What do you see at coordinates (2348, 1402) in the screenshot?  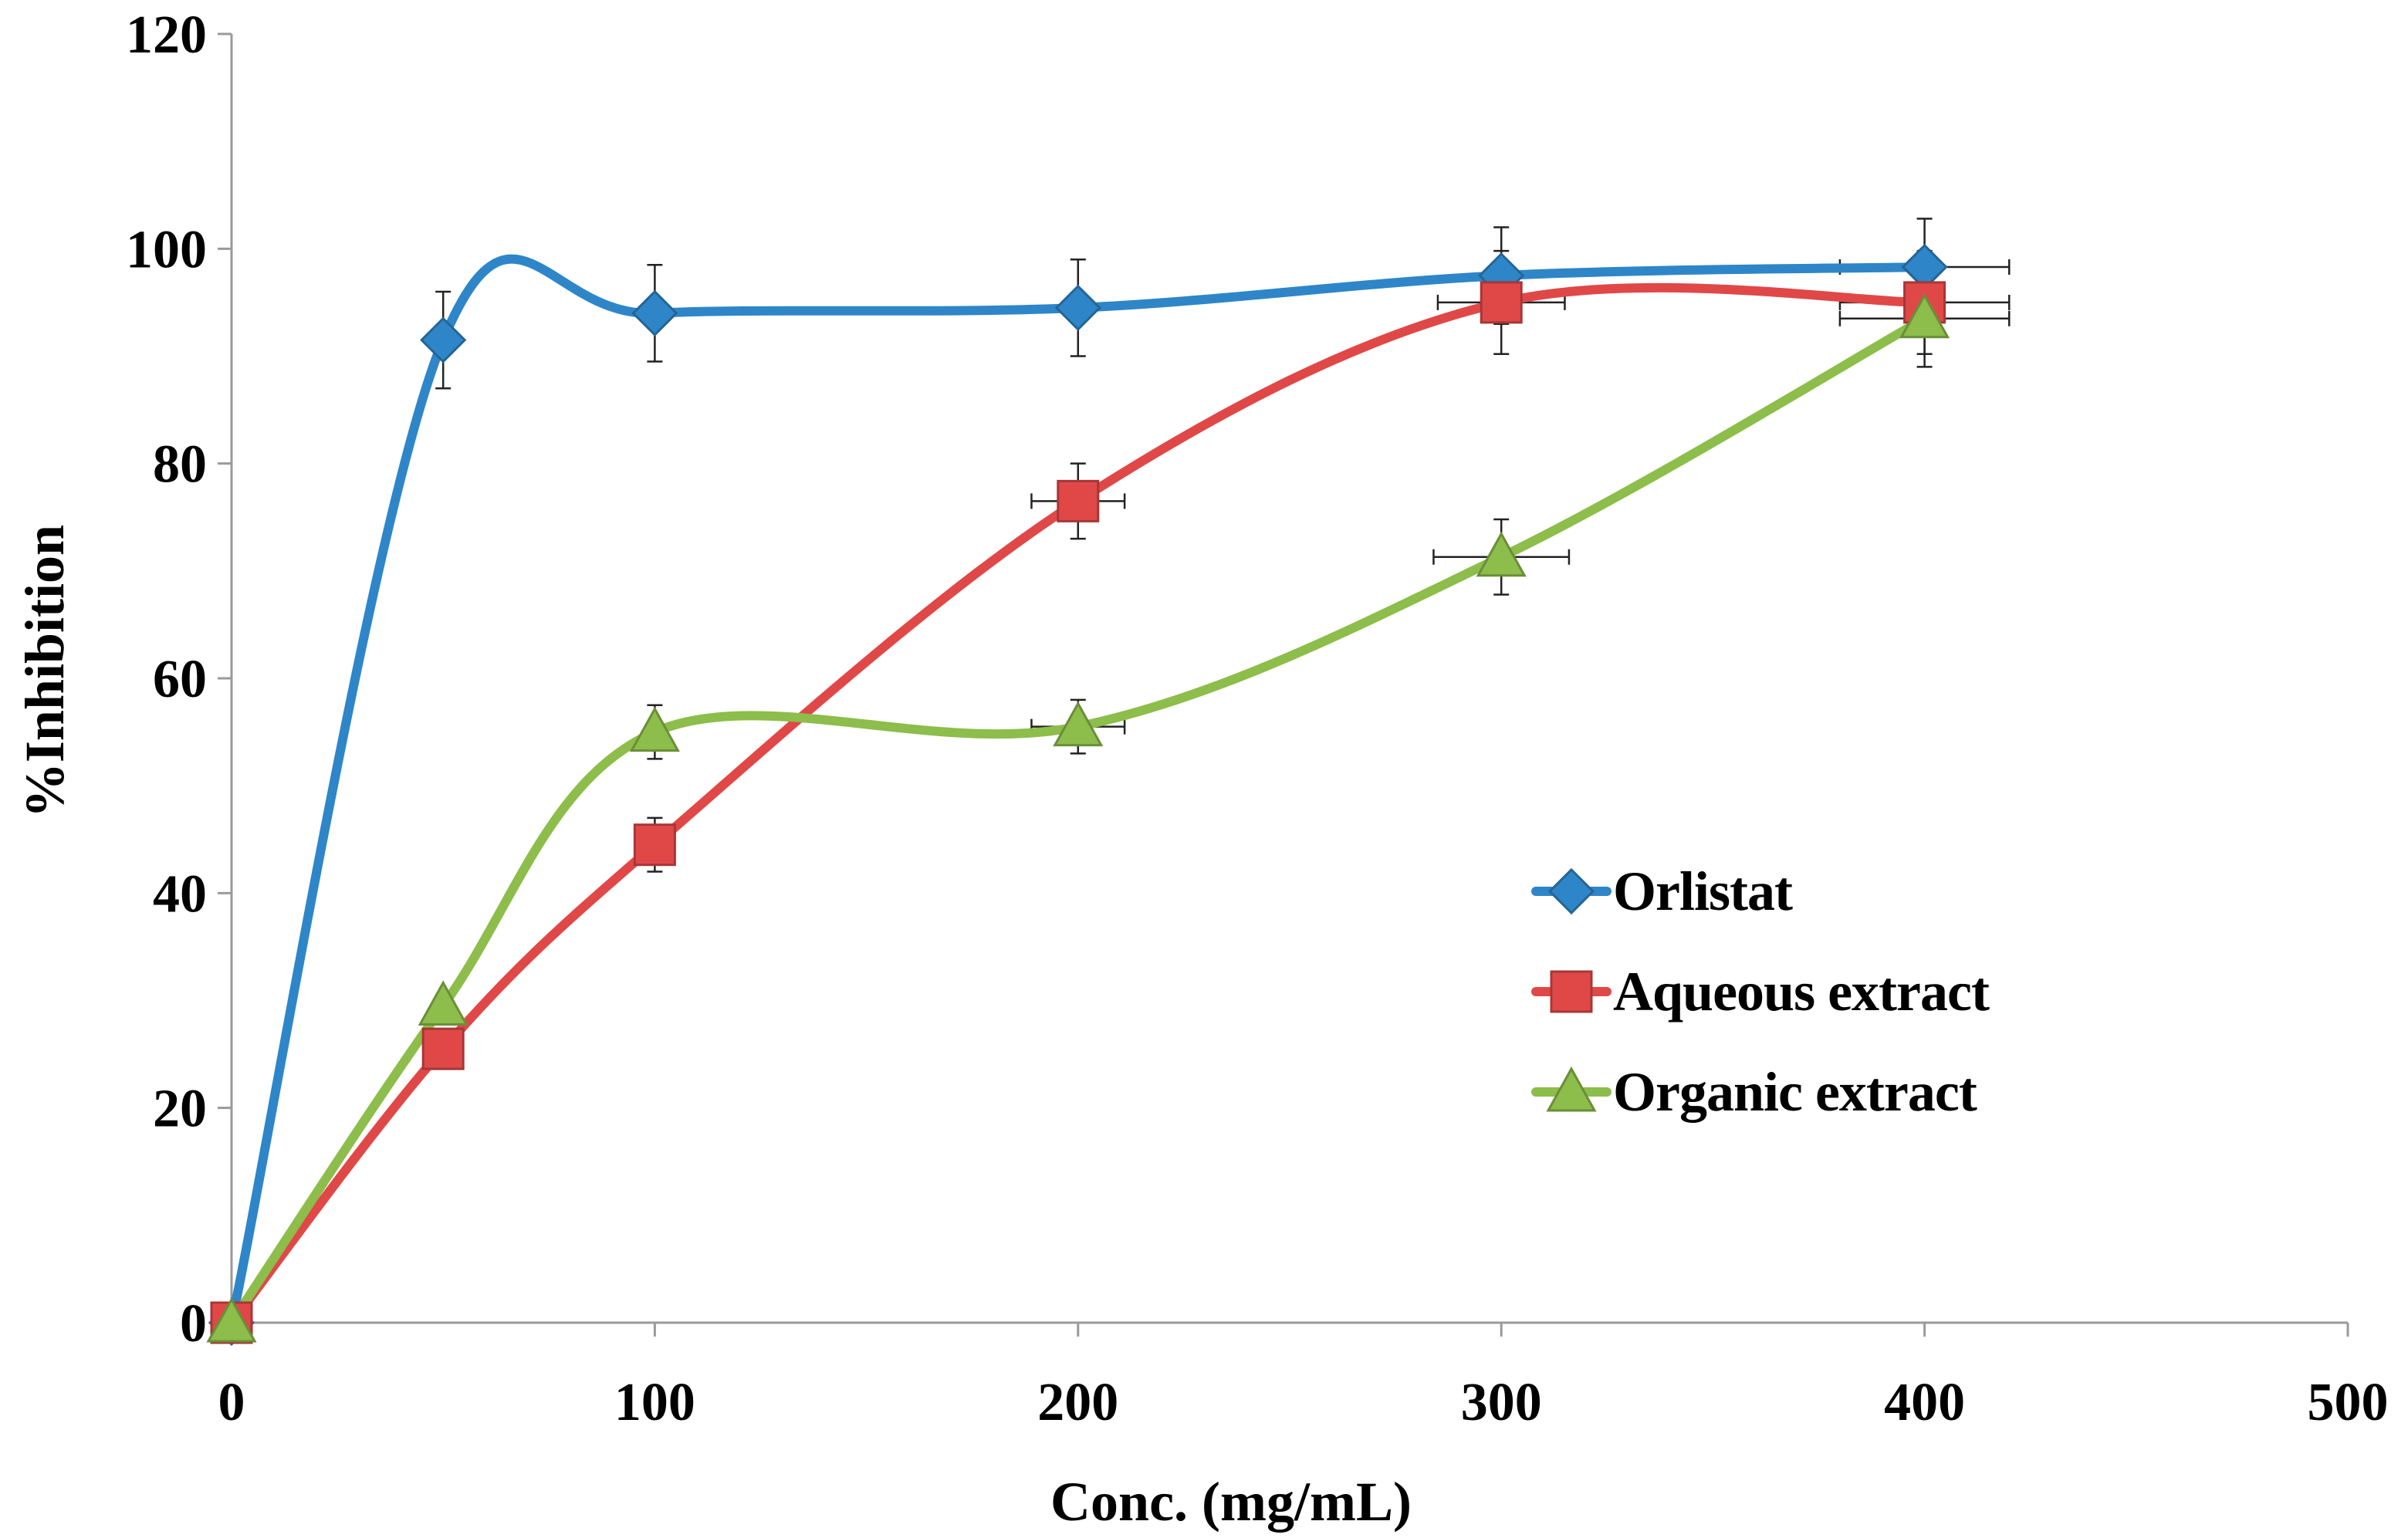 I see `x-tick-label: 500` at bounding box center [2348, 1402].